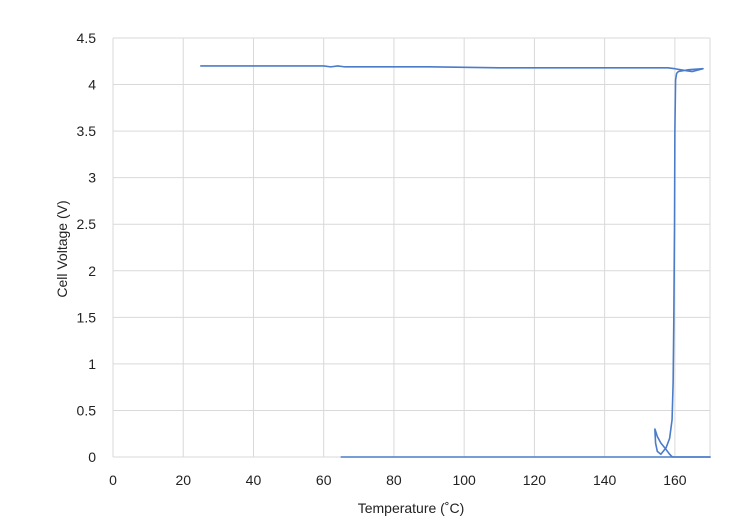 The height and width of the screenshot is (528, 747). I want to click on x-tick-label: 60, so click(324, 480).